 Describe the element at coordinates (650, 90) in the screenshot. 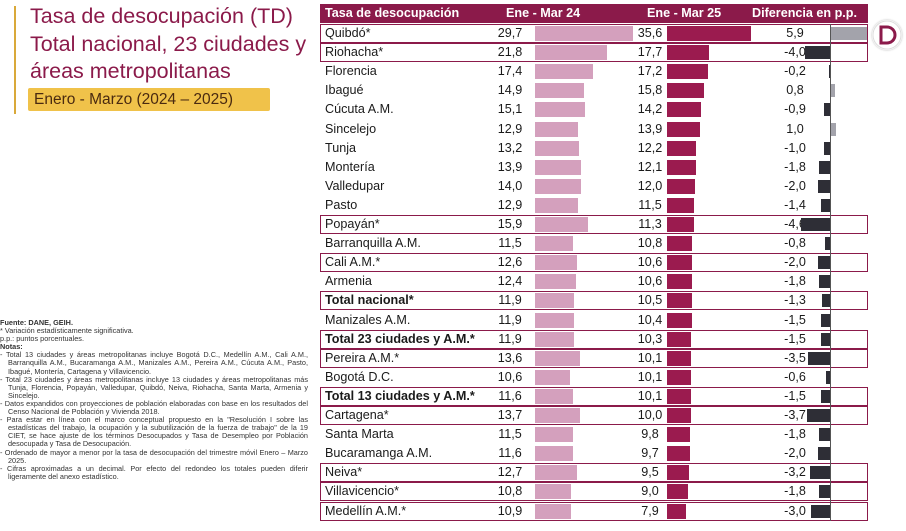

I see `value-2025: 15,8` at that location.